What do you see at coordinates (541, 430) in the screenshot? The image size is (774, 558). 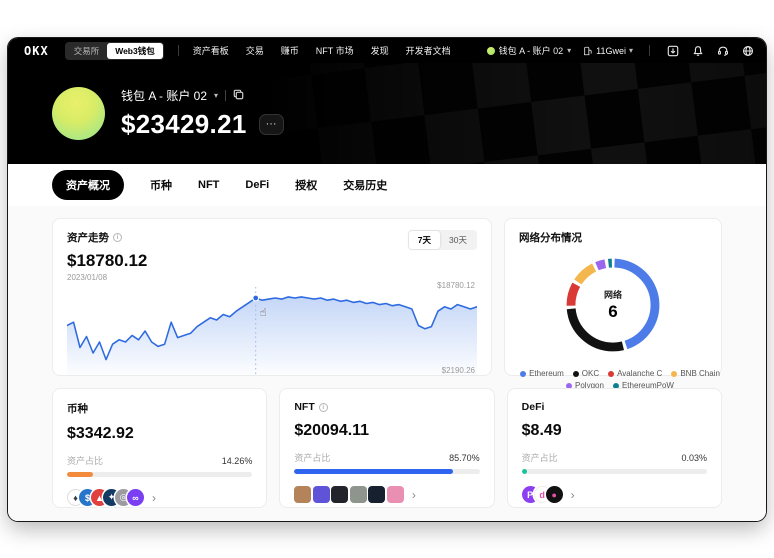 I see `defi-total-value: $8.49` at bounding box center [541, 430].